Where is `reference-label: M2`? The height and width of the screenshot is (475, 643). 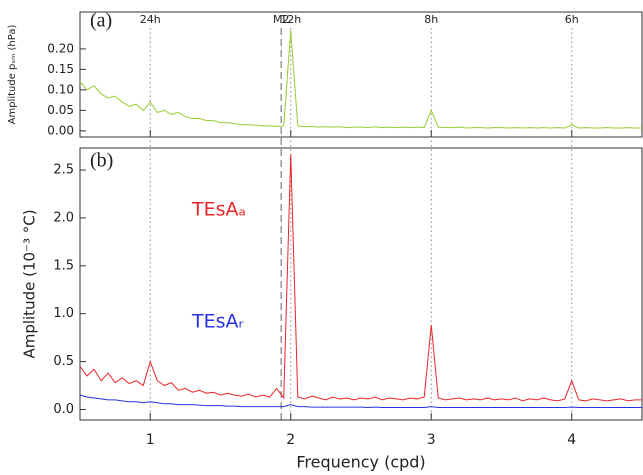
reference-label: M2 is located at coordinates (281, 19).